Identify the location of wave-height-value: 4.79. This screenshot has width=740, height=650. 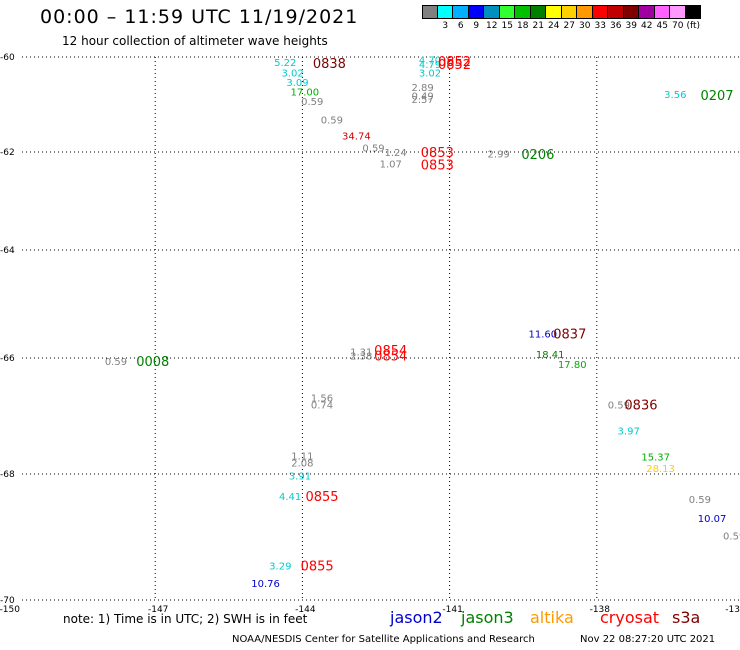
(430, 65).